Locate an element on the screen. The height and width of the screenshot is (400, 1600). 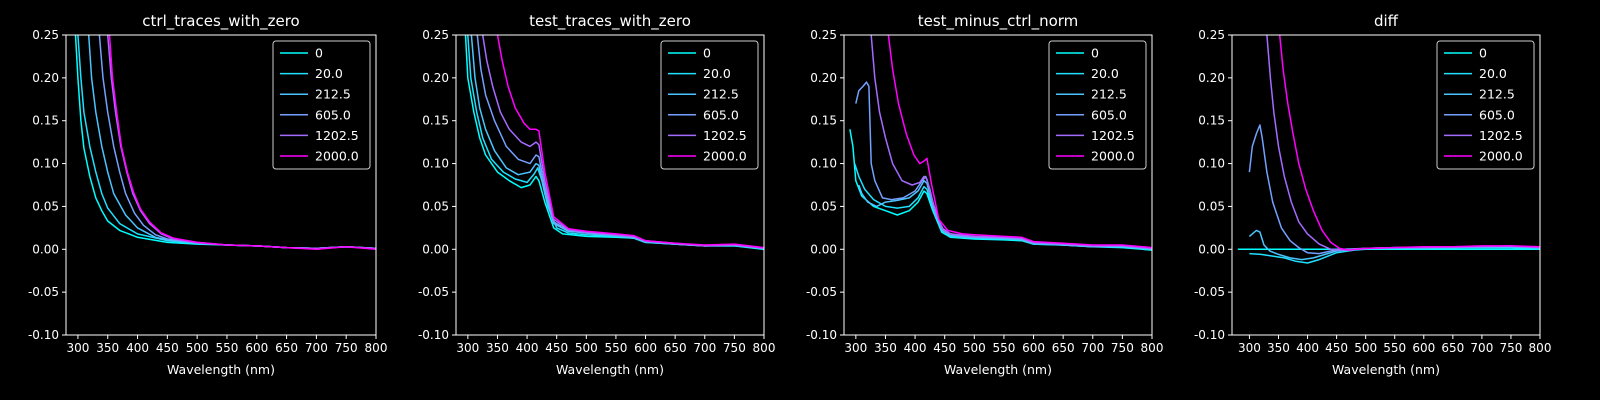
chart-title: ctrl_traces_with_zero is located at coordinates (220, 21).